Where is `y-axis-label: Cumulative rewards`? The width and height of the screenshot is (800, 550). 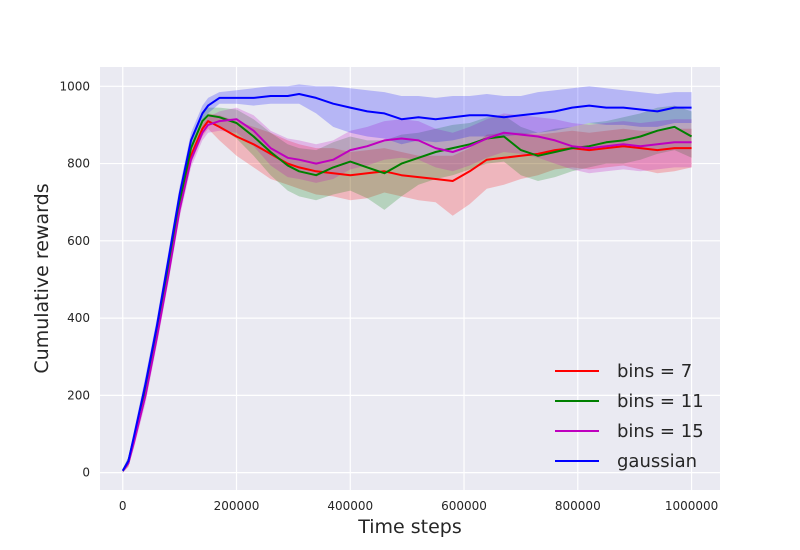
y-axis-label: Cumulative rewards is located at coordinates (42, 278).